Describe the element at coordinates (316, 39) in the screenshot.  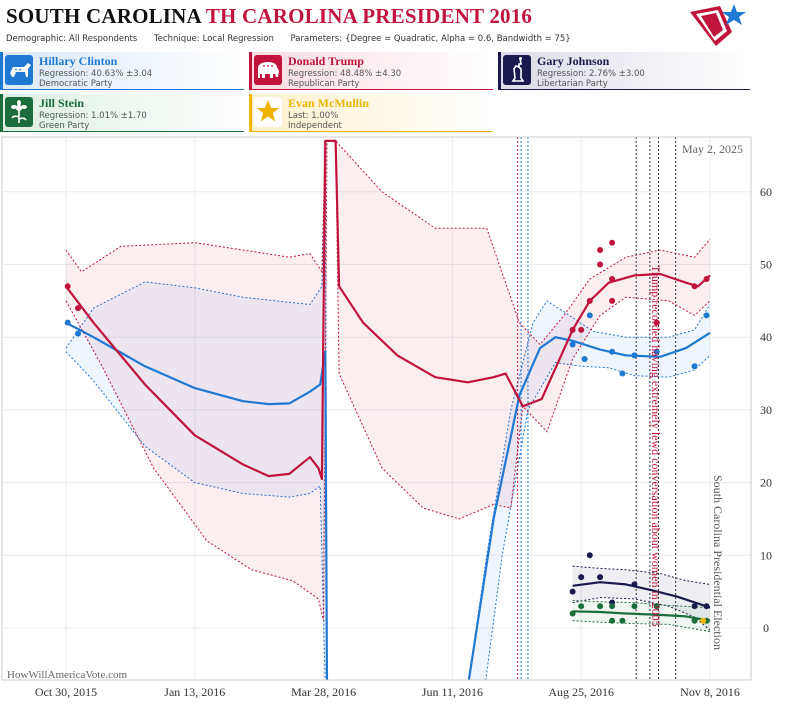
I see `parameters-label: Parameters:` at that location.